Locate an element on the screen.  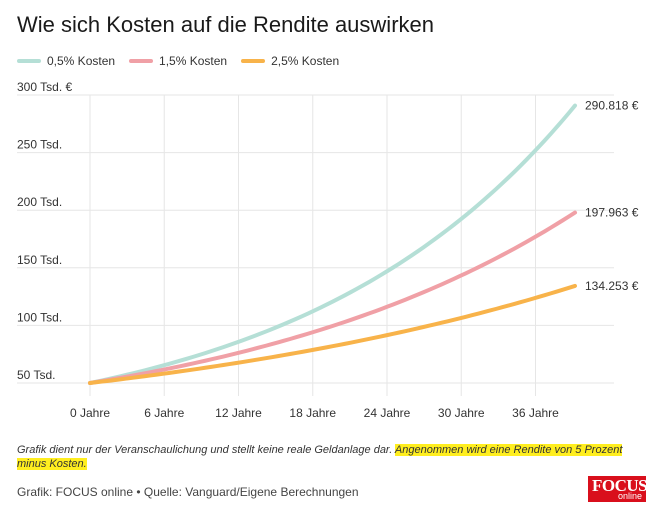
y-tick-label-1: 100 Tsd. is located at coordinates (39, 317).